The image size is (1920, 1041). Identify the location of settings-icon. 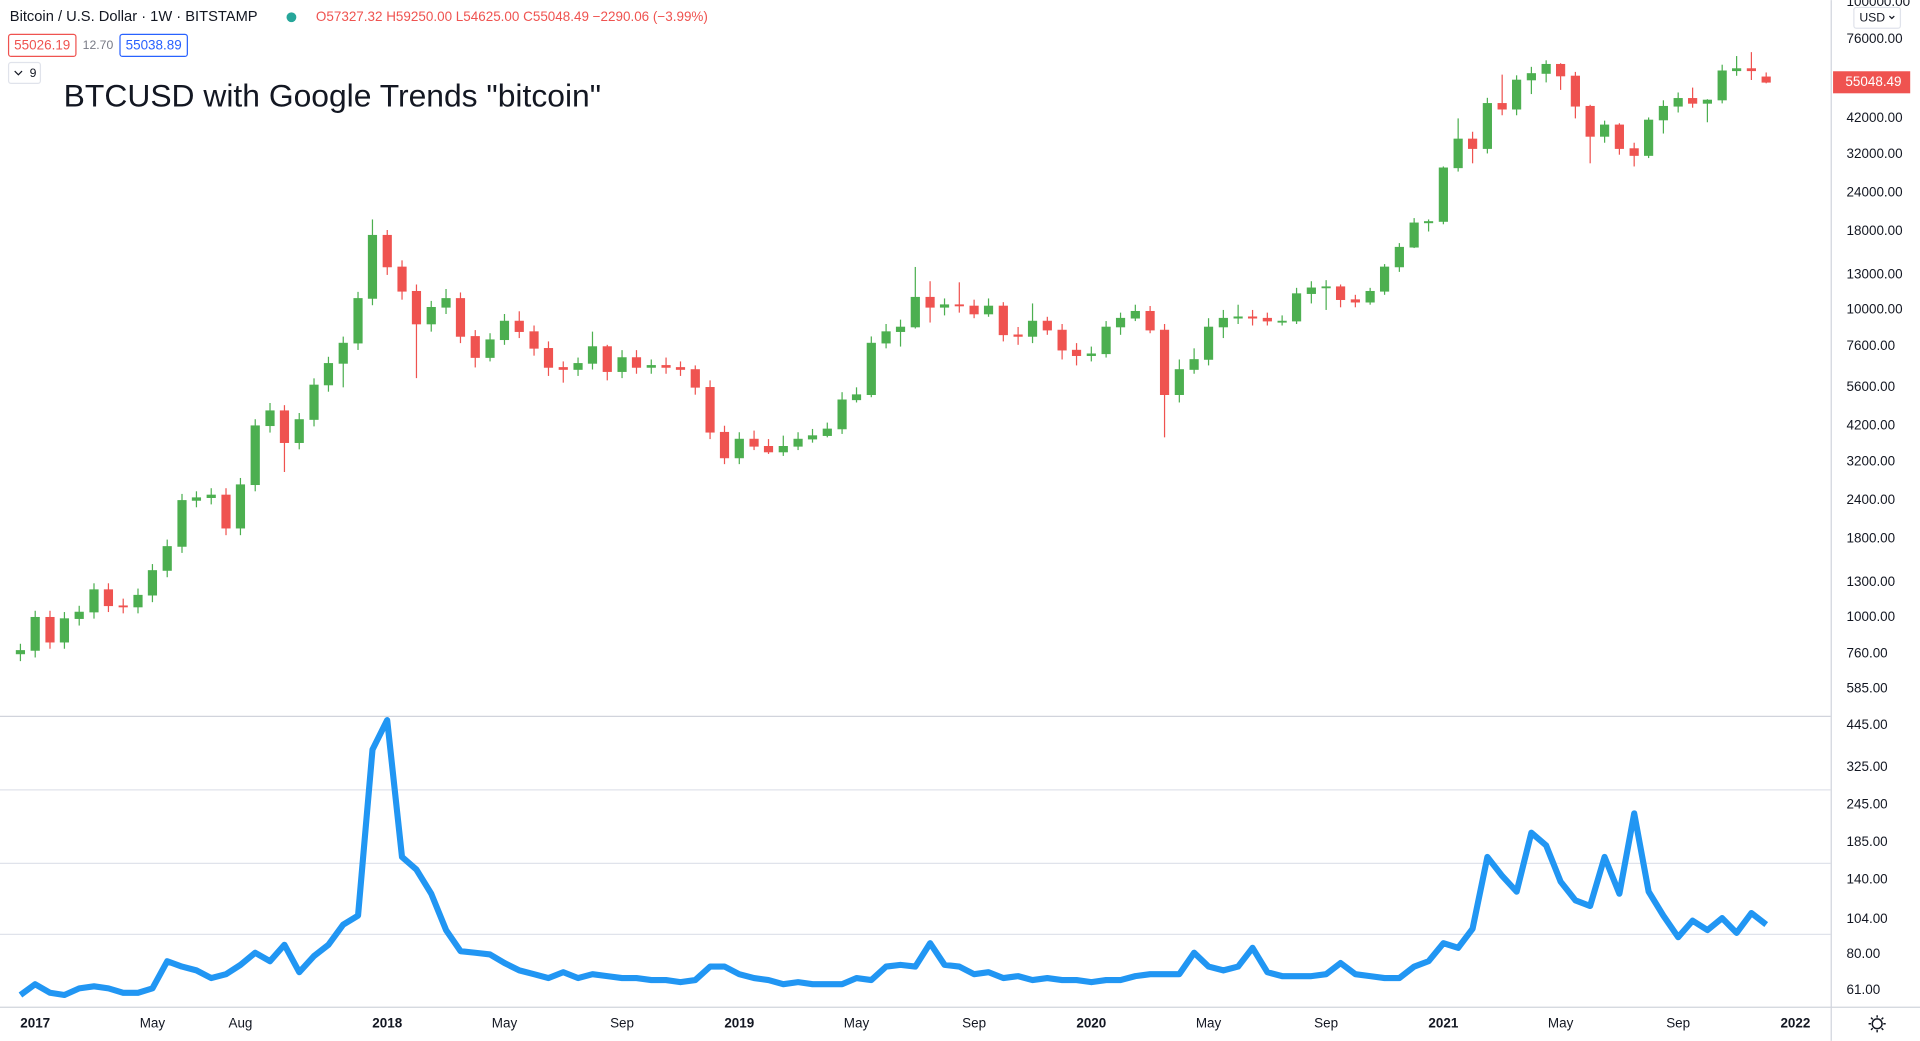
(1877, 1024).